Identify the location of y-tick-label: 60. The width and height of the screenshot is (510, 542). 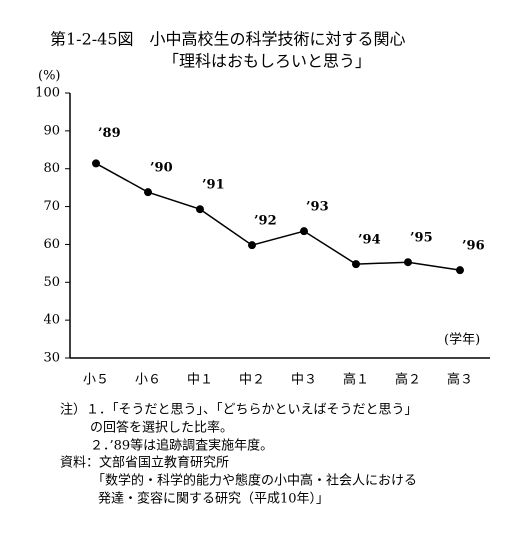
(51, 244).